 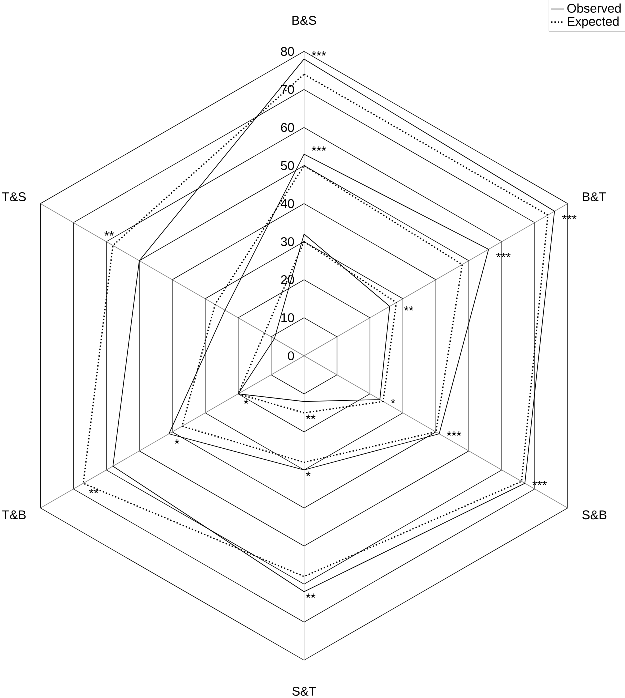 I want to click on y-tick-label: 30, so click(x=287, y=241).